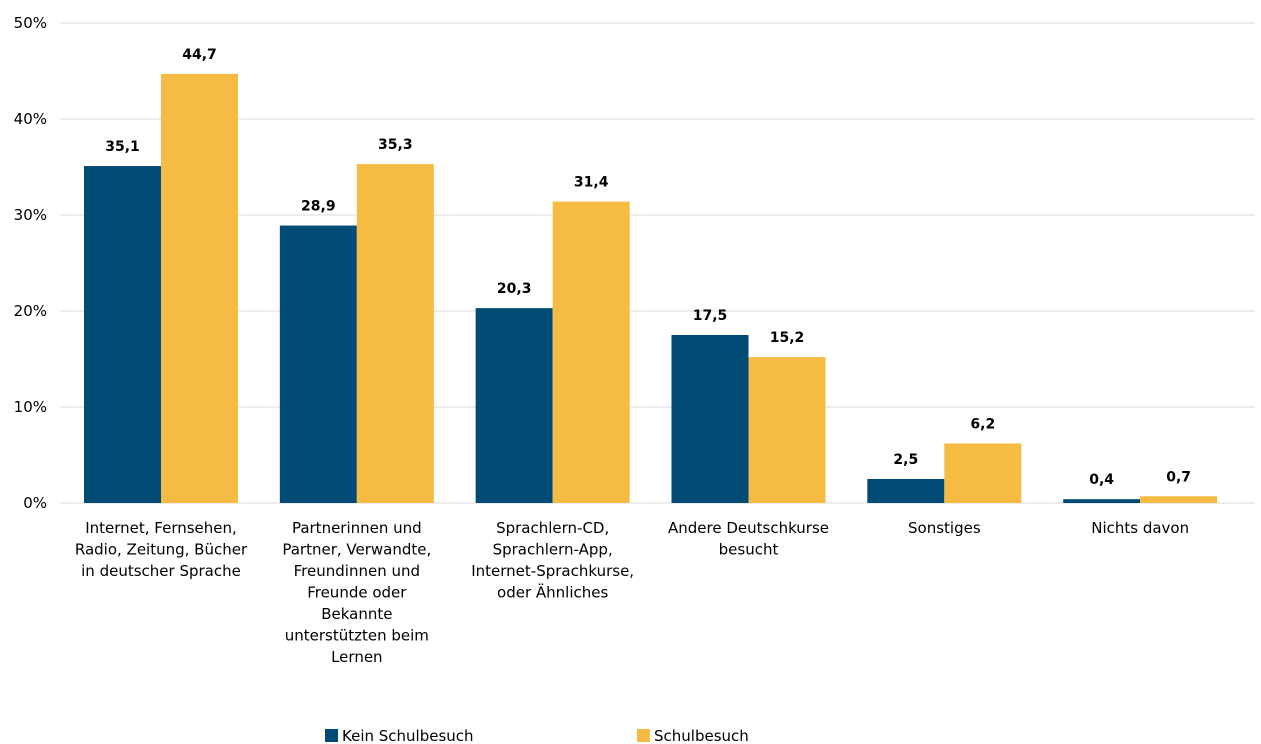 The image size is (1261, 744). What do you see at coordinates (749, 550) in the screenshot?
I see `x-category-label: besucht` at bounding box center [749, 550].